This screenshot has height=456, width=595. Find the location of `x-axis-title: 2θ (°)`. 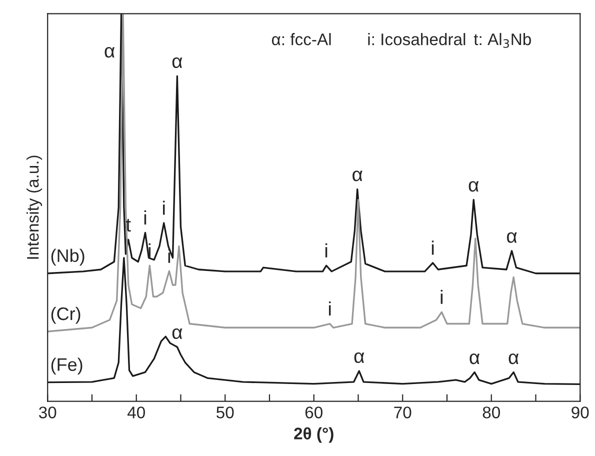

x-axis-title: 2θ (°) is located at coordinates (314, 435).